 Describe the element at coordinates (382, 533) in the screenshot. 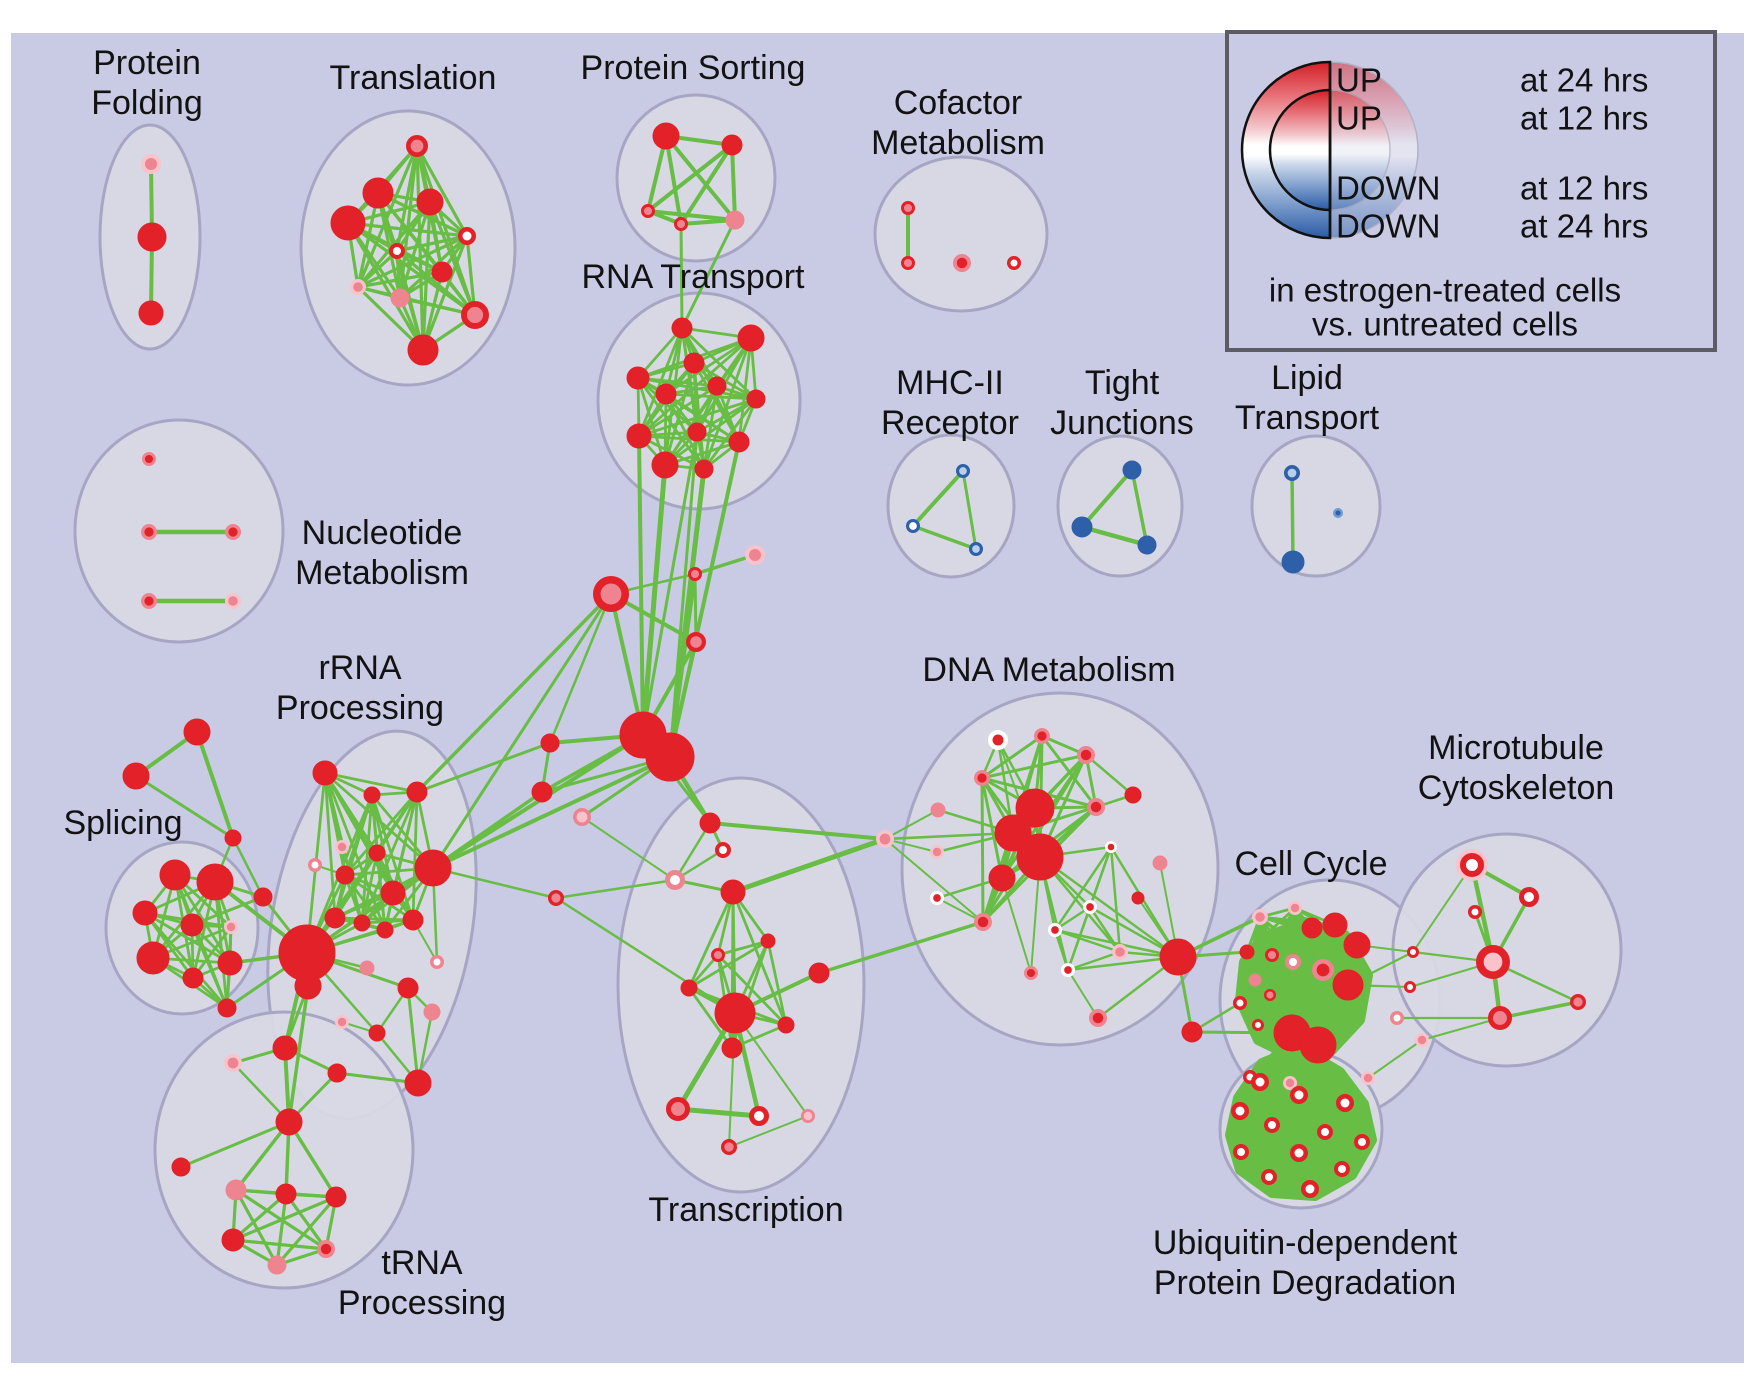

I see `nucleotide-metabolism-label-line1: Nucleotide` at that location.